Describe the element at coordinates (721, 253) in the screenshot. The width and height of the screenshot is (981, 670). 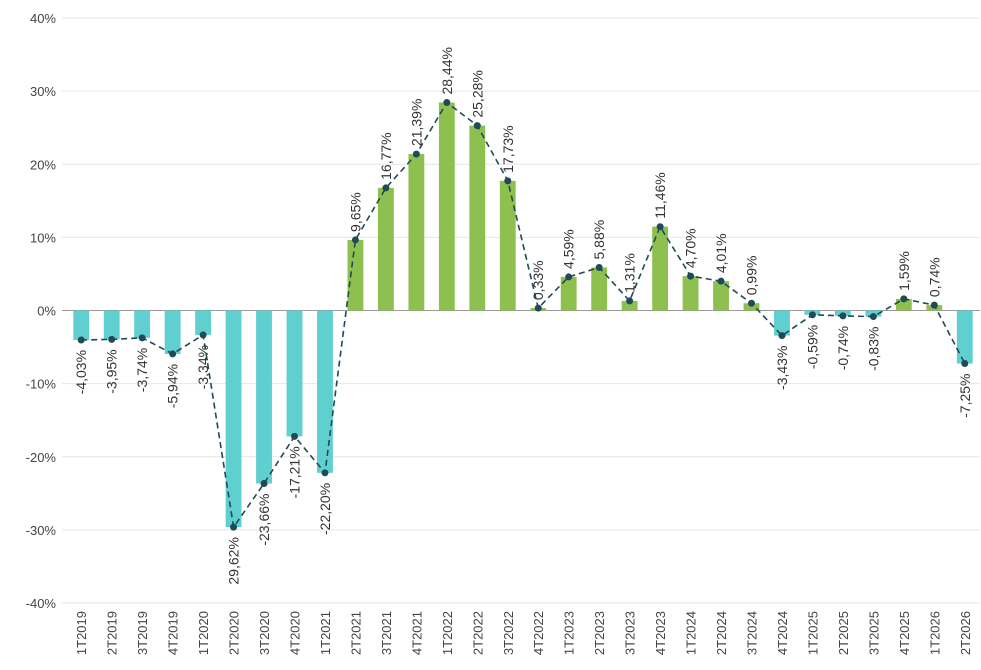
I see `data-label: 4,01%` at that location.